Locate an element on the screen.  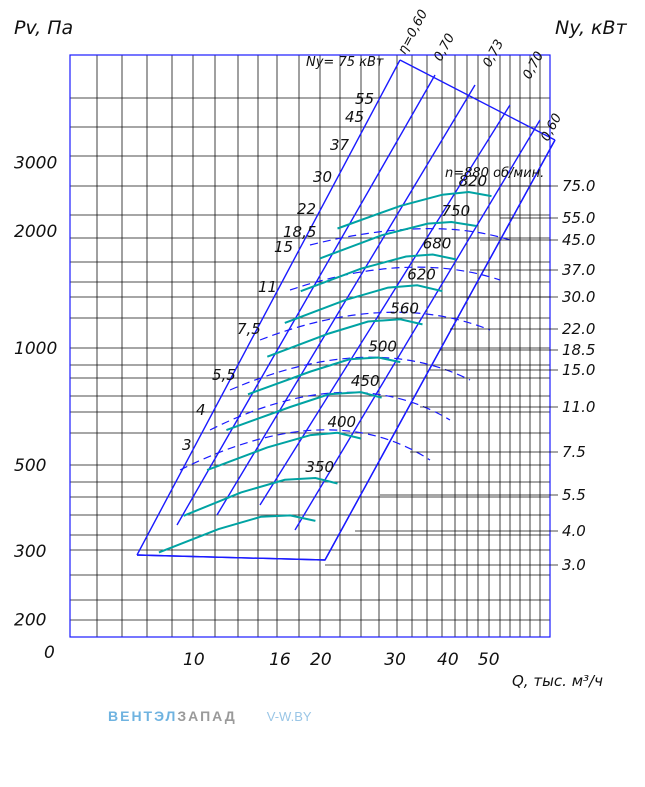
y-tick-label: 200 is located at coordinates (30, 621).